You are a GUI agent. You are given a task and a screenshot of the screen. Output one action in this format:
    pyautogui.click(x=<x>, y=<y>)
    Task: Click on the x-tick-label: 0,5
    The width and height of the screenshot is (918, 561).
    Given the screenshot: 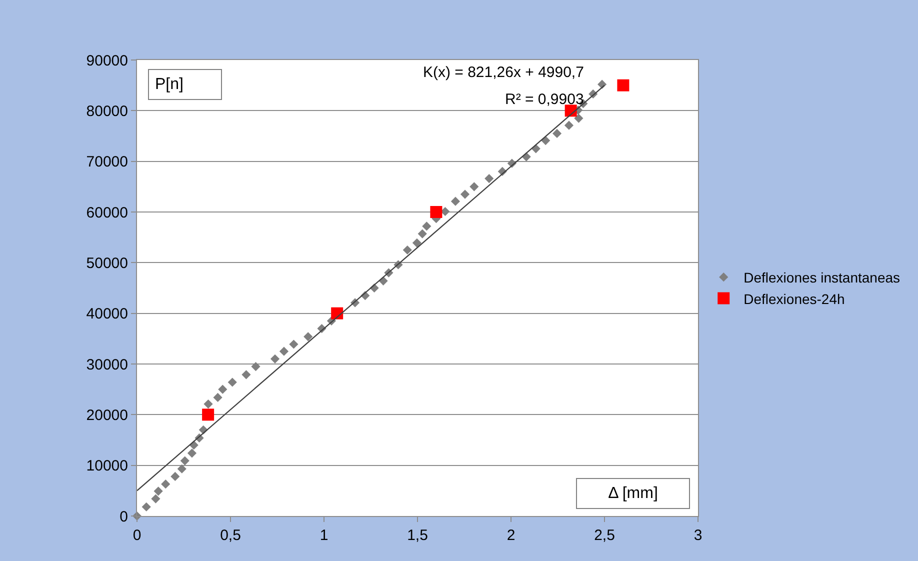 What is the action you would take?
    pyautogui.click(x=230, y=535)
    